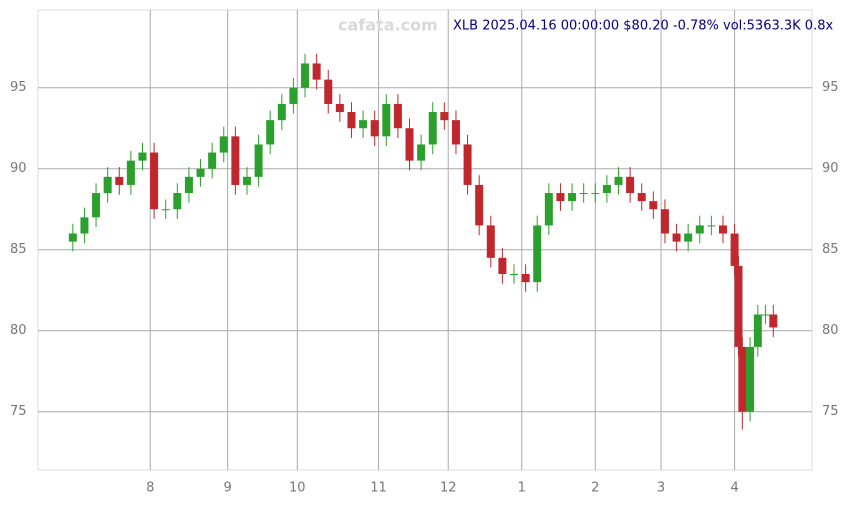 This screenshot has height=509, width=867. Describe the element at coordinates (227, 488) in the screenshot. I see `x-tick-label: 9` at that location.